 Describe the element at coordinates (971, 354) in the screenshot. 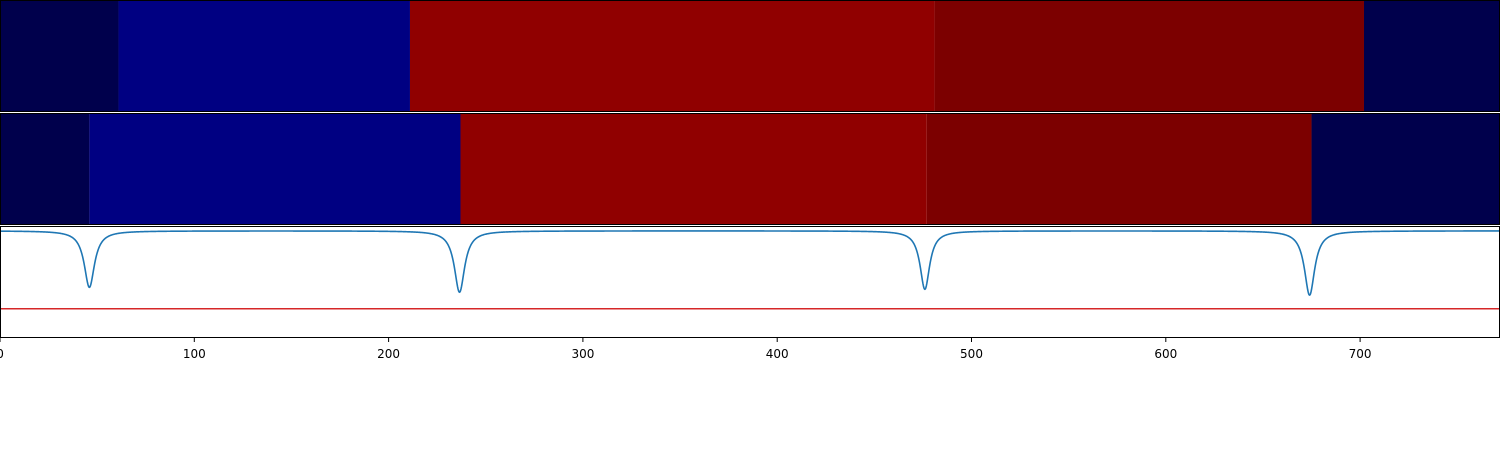

I see `x-tick-label: 500` at that location.